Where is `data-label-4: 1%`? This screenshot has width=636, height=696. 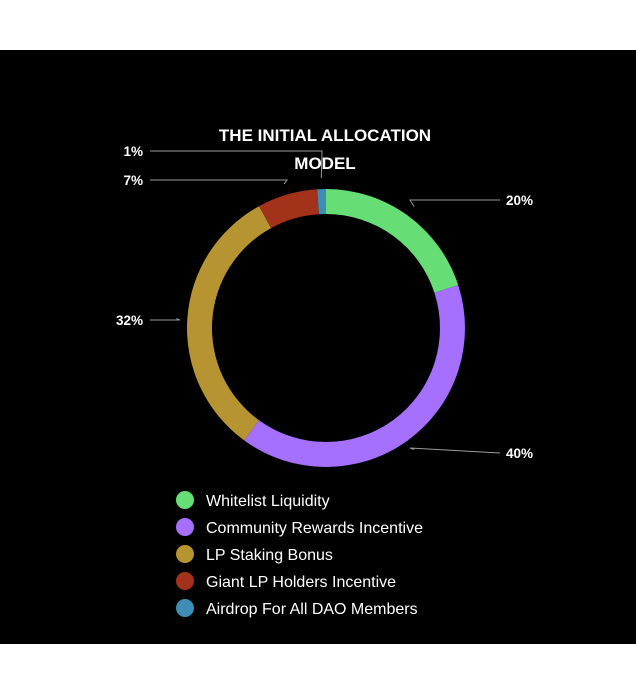
data-label-4: 1% is located at coordinates (133, 151).